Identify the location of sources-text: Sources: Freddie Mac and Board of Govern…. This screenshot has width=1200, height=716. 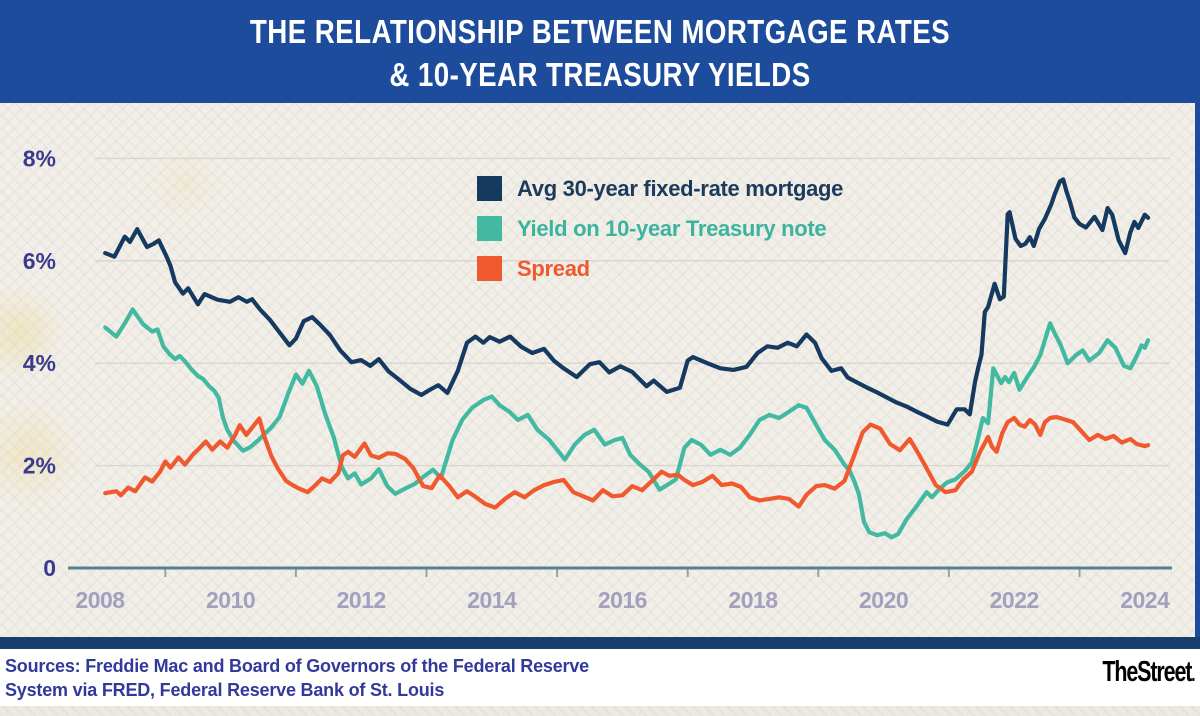
(297, 678).